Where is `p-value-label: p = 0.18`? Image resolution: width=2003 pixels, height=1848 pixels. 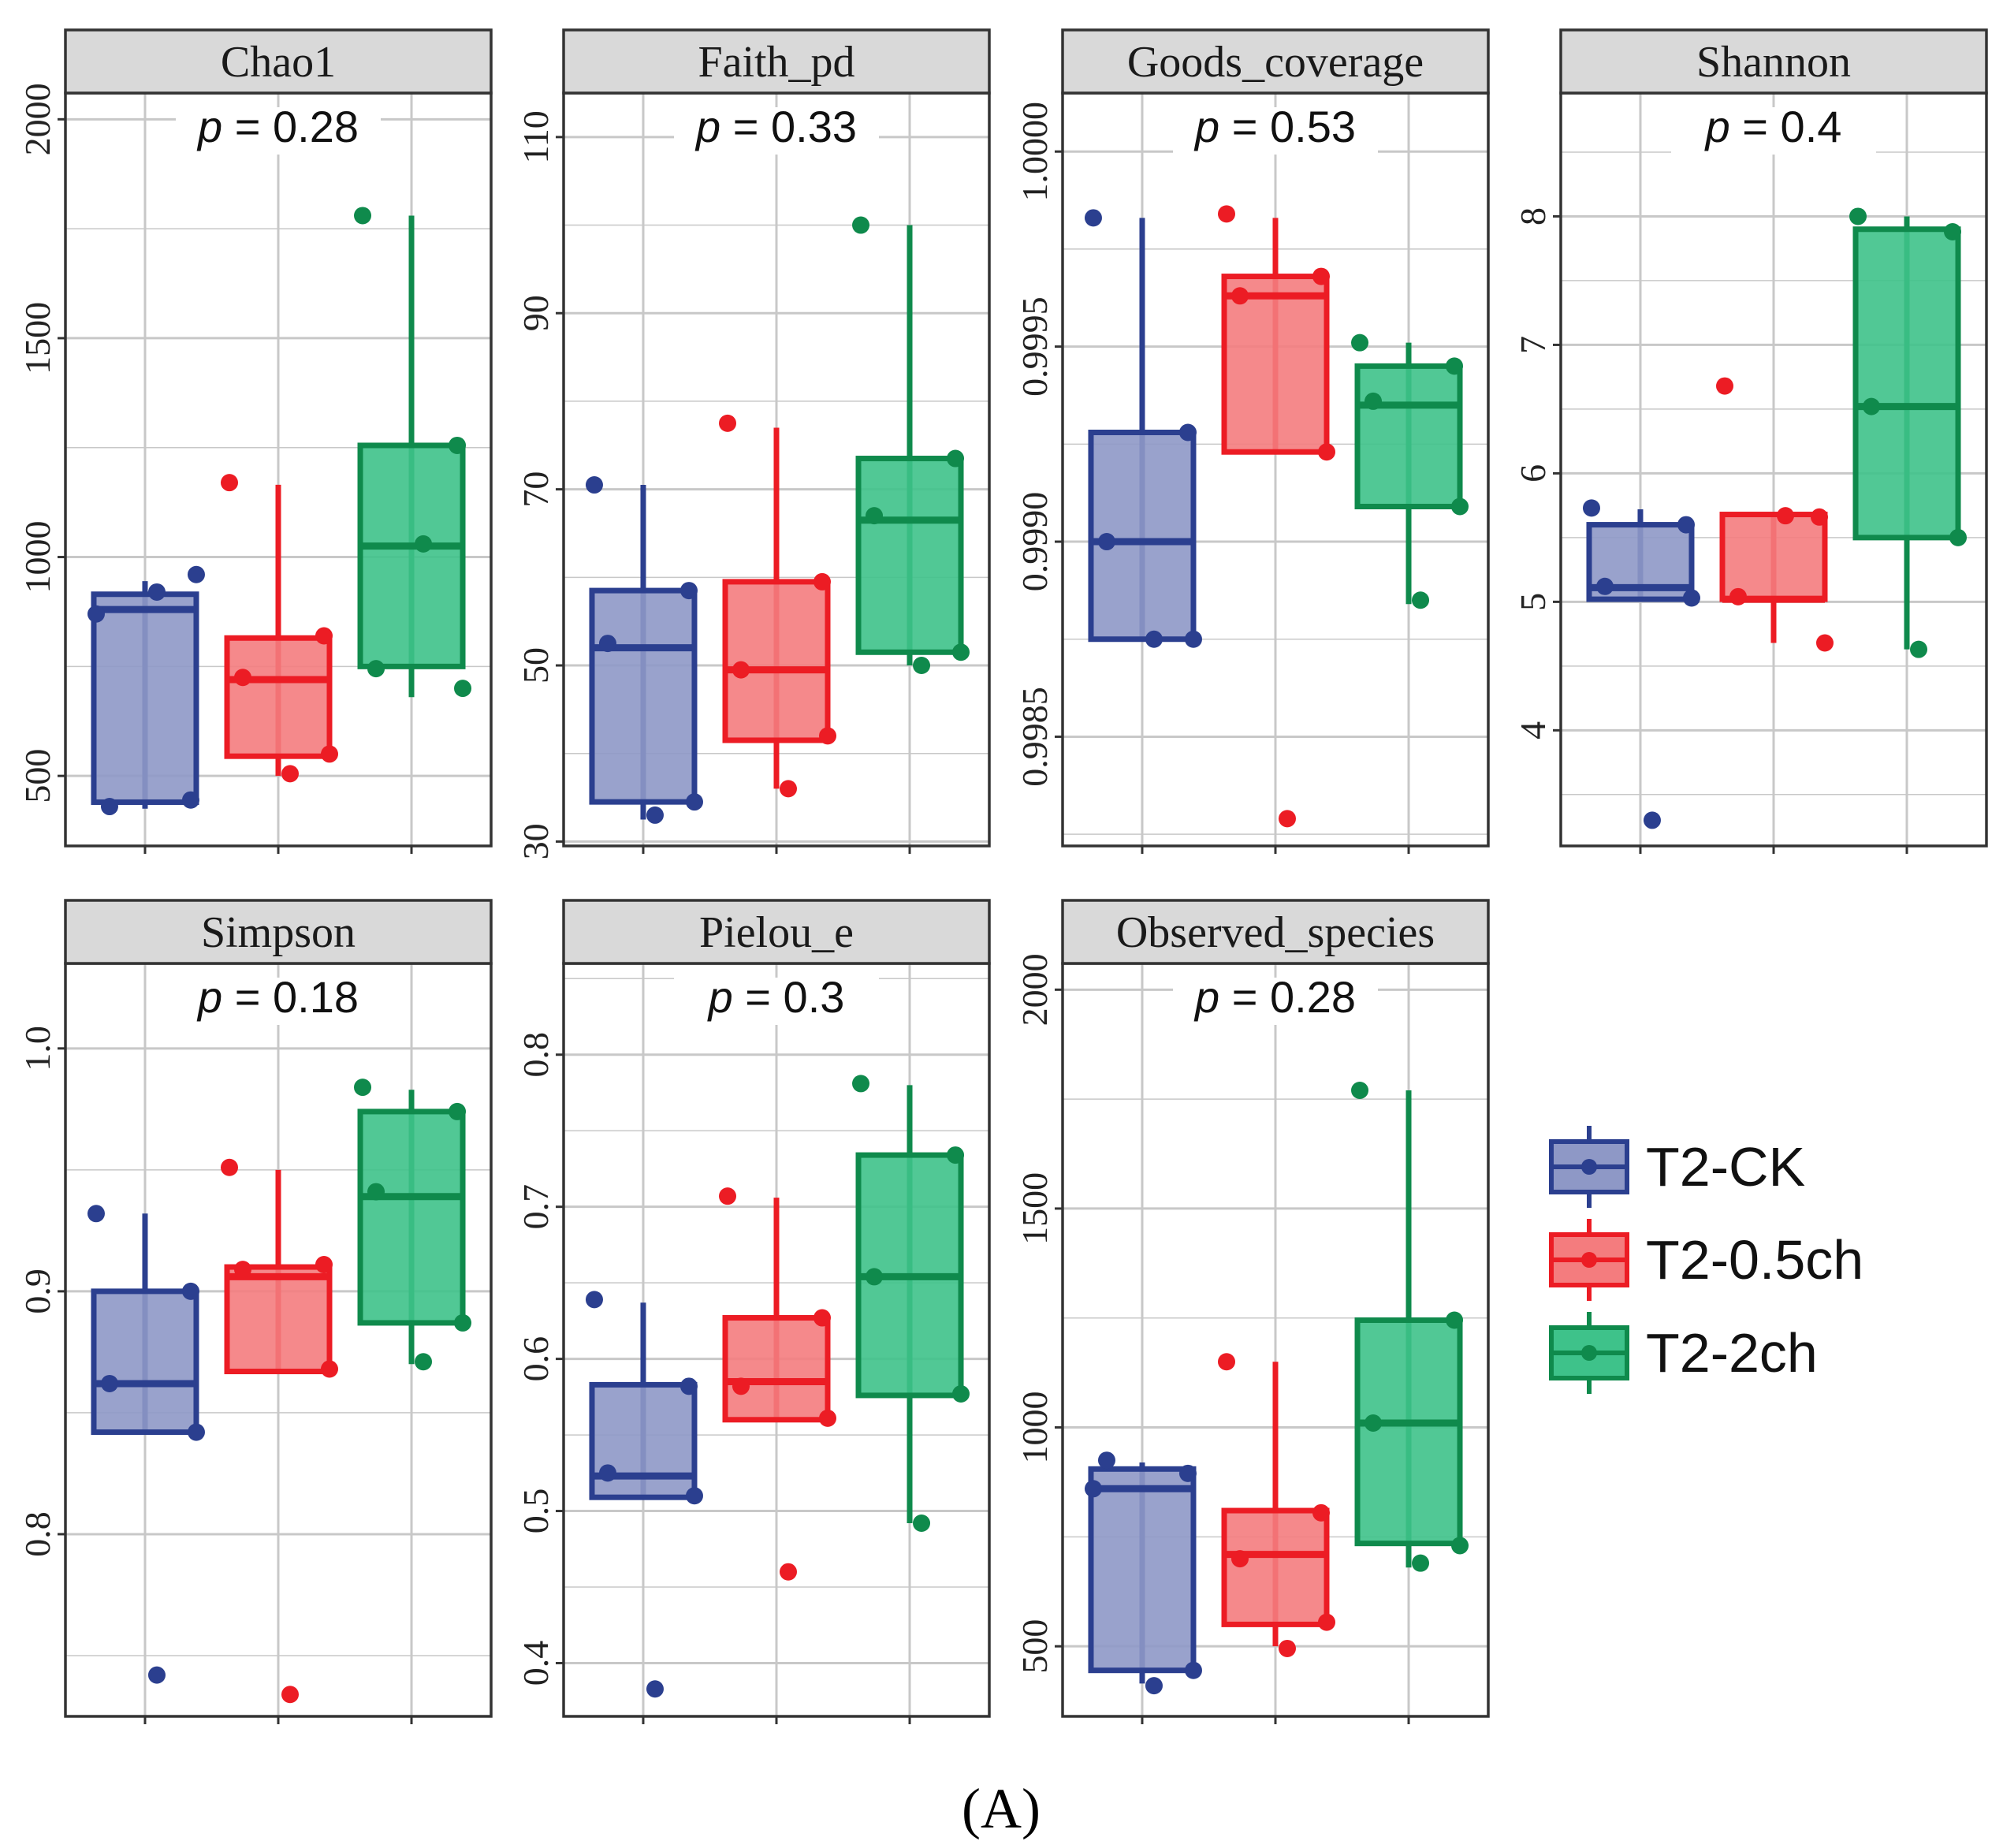
p-value-label: p = 0.18 is located at coordinates (277, 997).